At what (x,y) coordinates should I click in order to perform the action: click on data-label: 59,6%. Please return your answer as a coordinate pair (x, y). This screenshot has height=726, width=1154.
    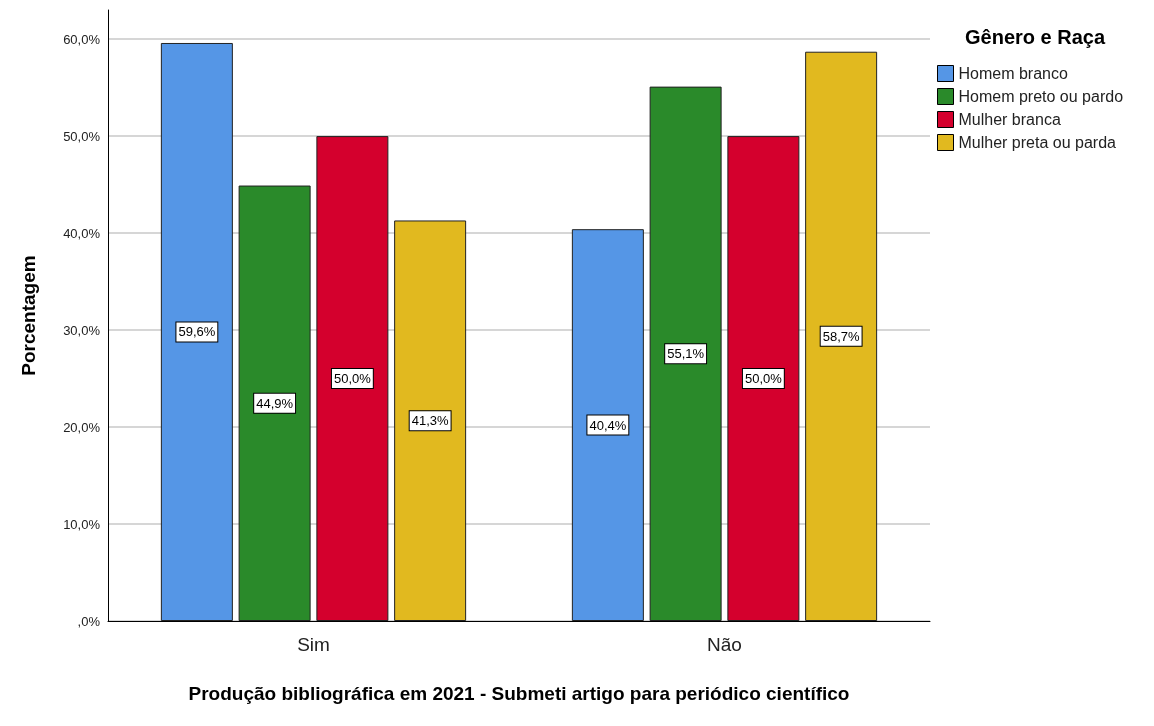
    Looking at the image, I should click on (197, 332).